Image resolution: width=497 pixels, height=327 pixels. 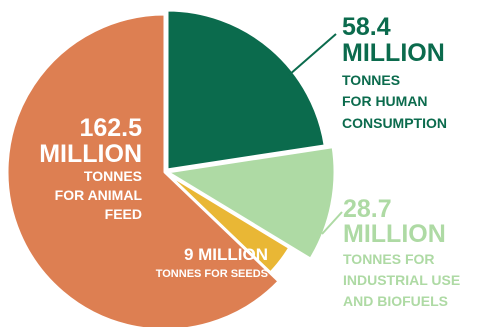 I want to click on industrial-use-value: 28.7, so click(x=367, y=209).